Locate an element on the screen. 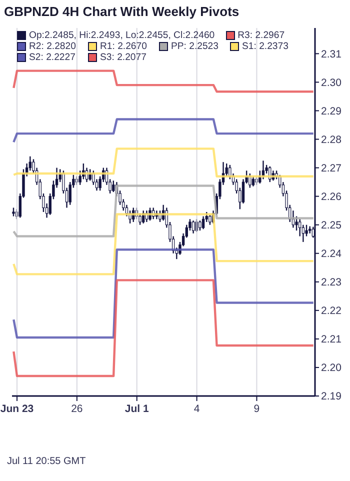 The image size is (350, 481). y-tick-label: 2.29 is located at coordinates (331, 111).